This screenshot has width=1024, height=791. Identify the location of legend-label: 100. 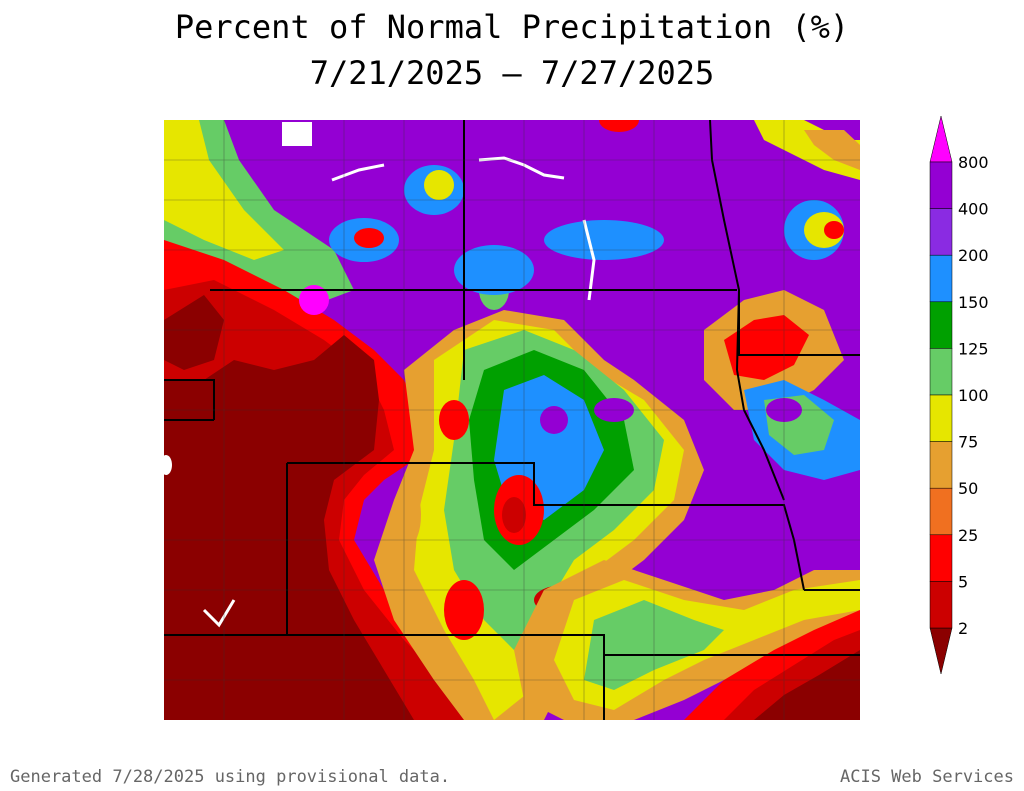
(973, 395).